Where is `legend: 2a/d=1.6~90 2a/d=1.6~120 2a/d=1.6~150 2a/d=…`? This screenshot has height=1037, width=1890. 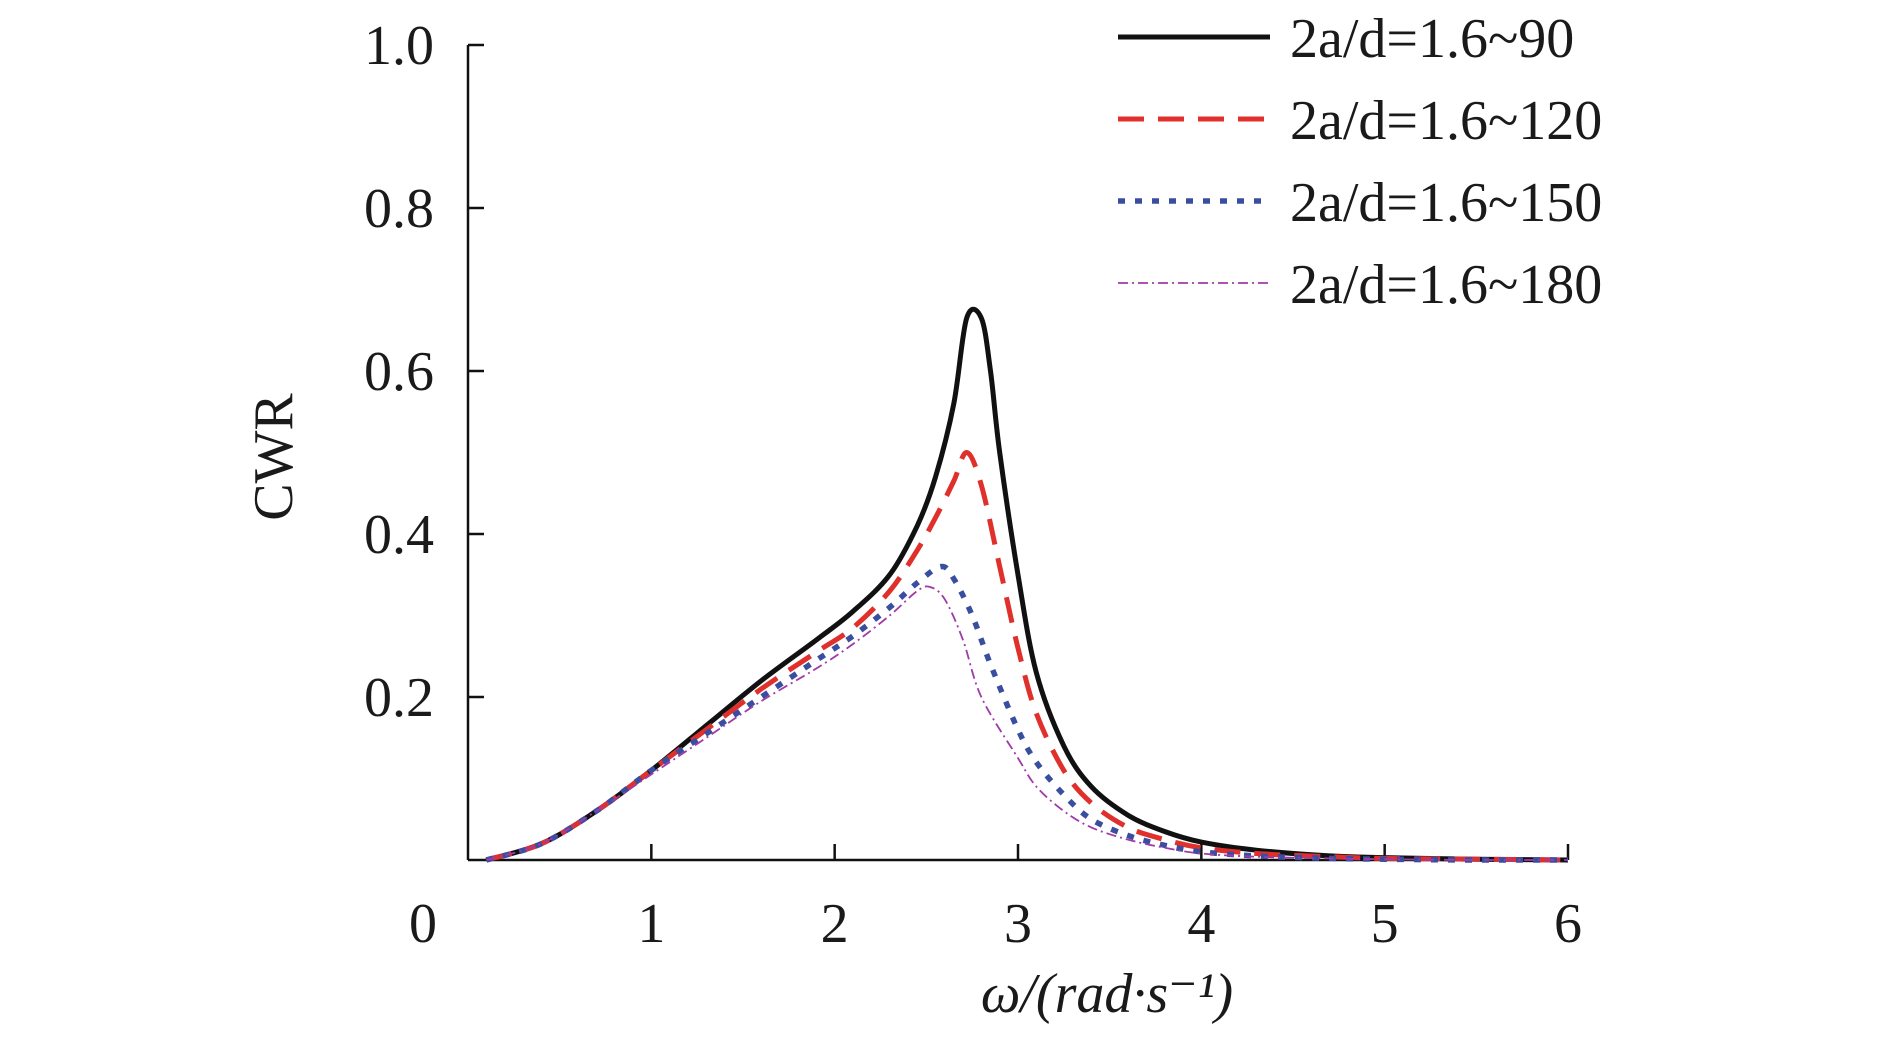 legend: 2a/d=1.6~90 2a/d=1.6~120 2a/d=1.6~150 2a/d=… is located at coordinates (1360, 162).